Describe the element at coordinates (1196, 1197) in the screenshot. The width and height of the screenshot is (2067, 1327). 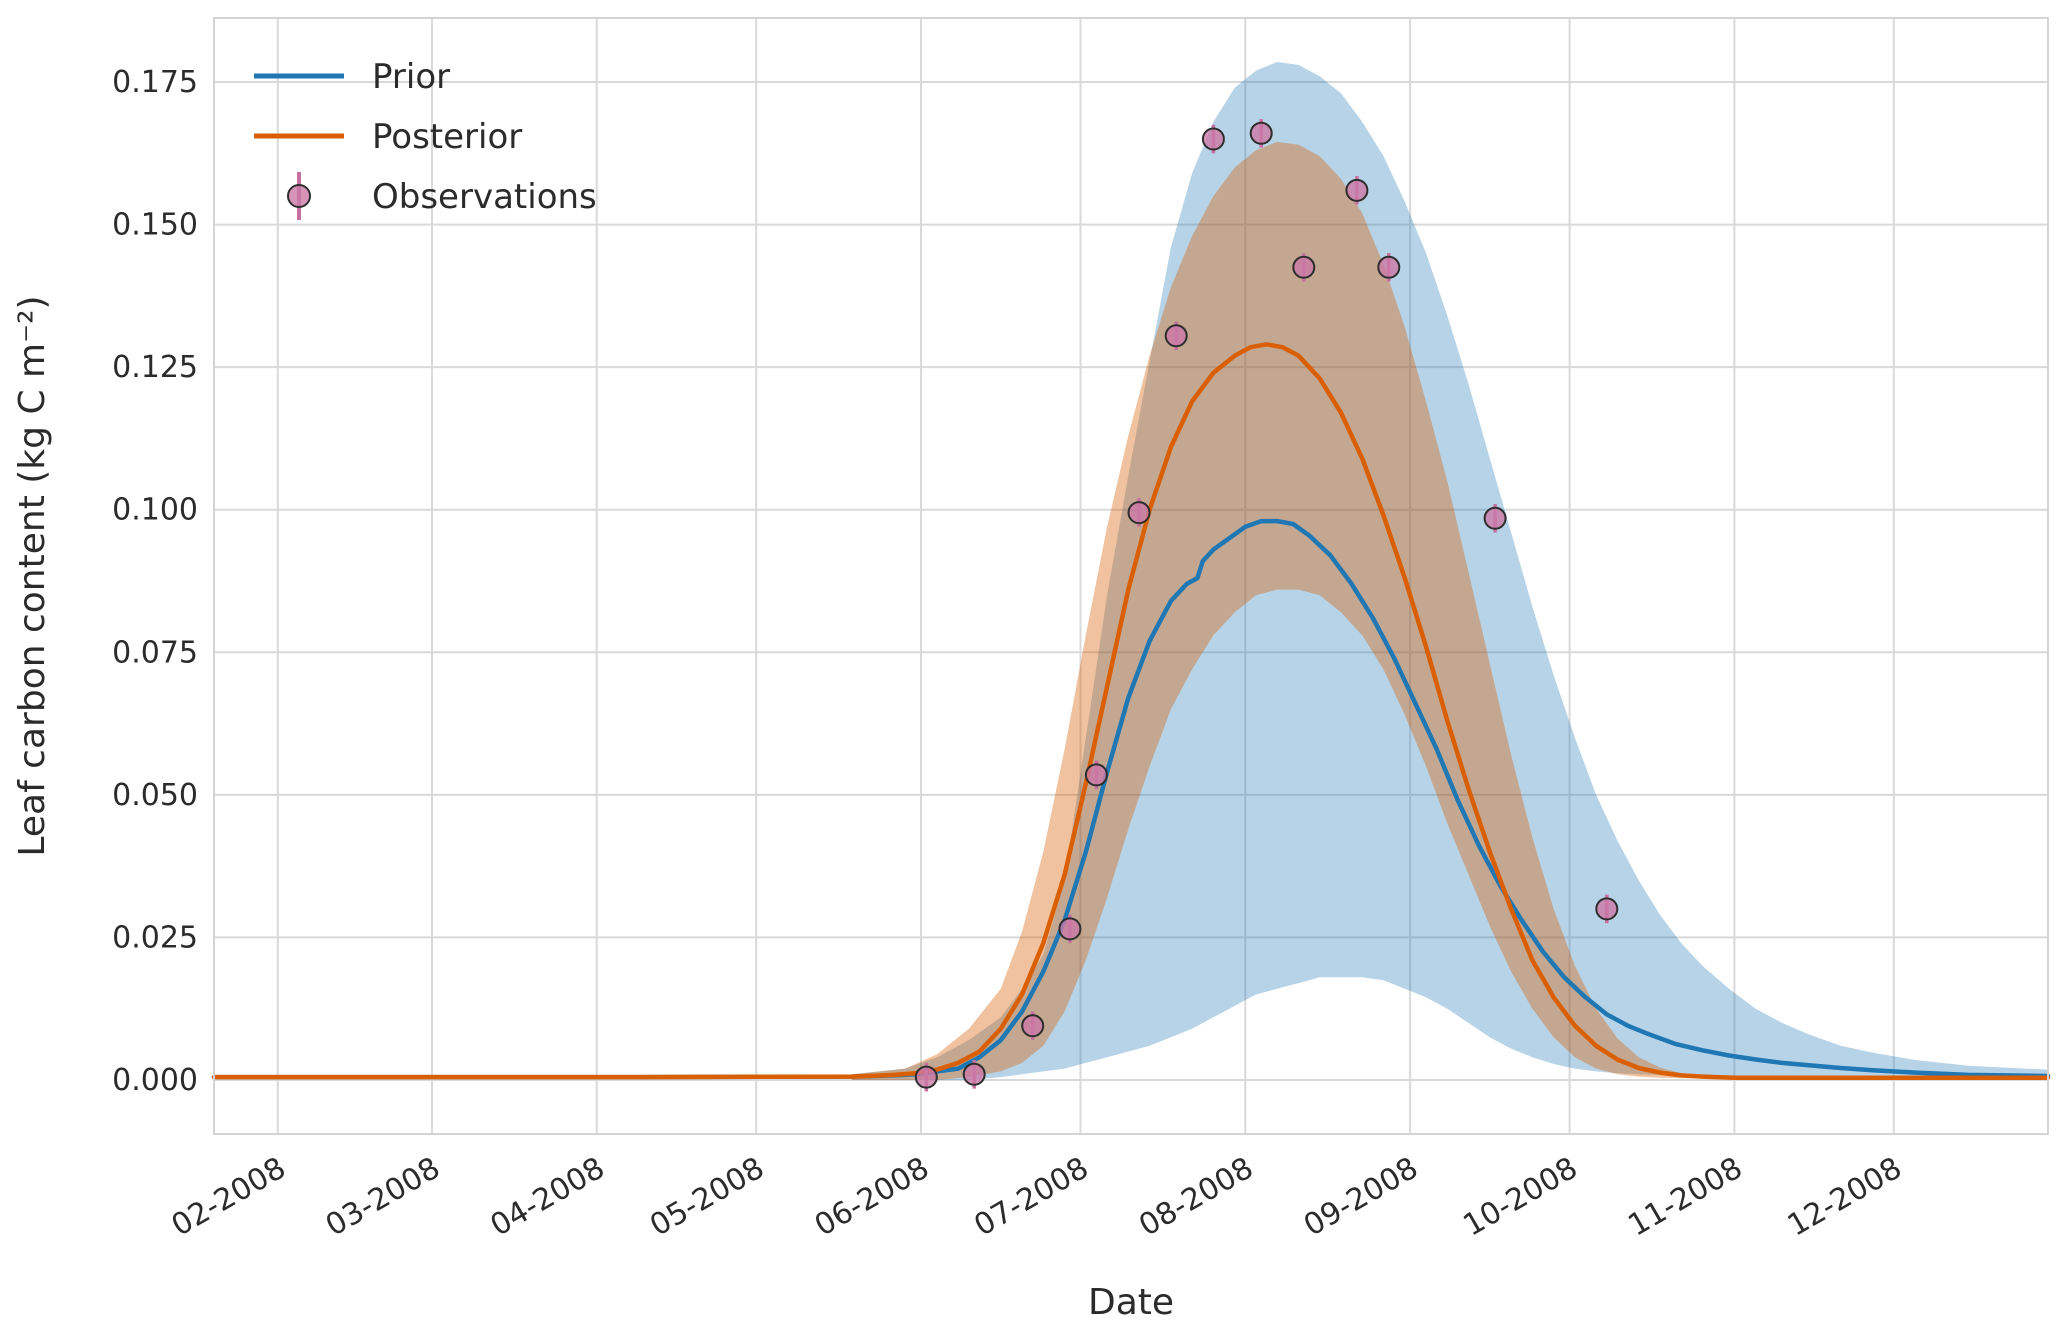
I see `x-tick-label: 08-2008` at that location.